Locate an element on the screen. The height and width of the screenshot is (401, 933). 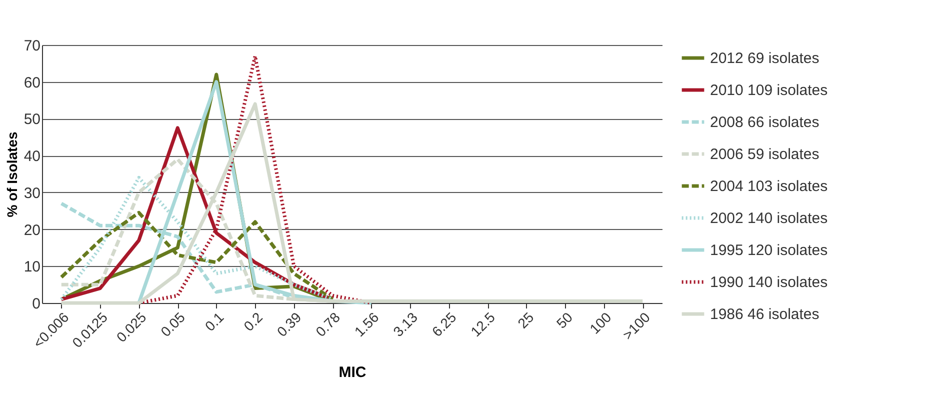
x-tick-label: 0.2 is located at coordinates (253, 321).